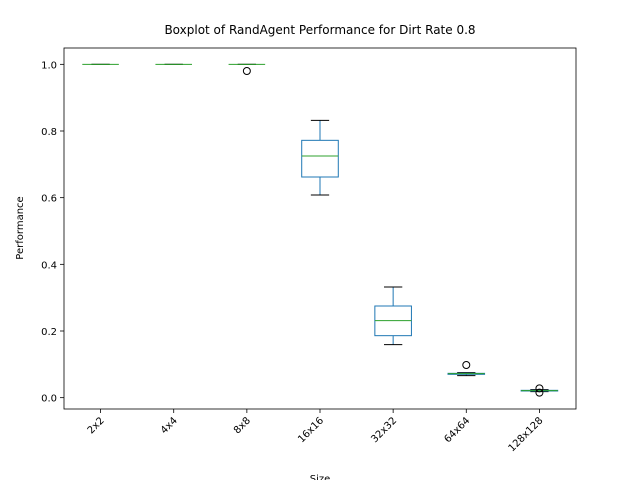 This screenshot has height=480, width=640. What do you see at coordinates (320, 477) in the screenshot?
I see `x-axis-label: Size` at bounding box center [320, 477].